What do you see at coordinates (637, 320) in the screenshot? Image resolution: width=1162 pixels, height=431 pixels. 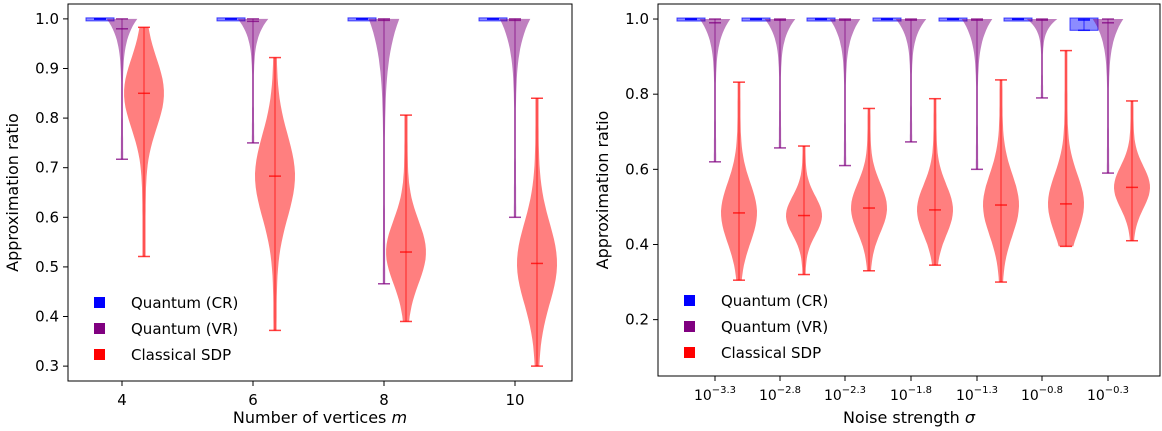 I see `y-tick-label: 0.2` at bounding box center [637, 320].